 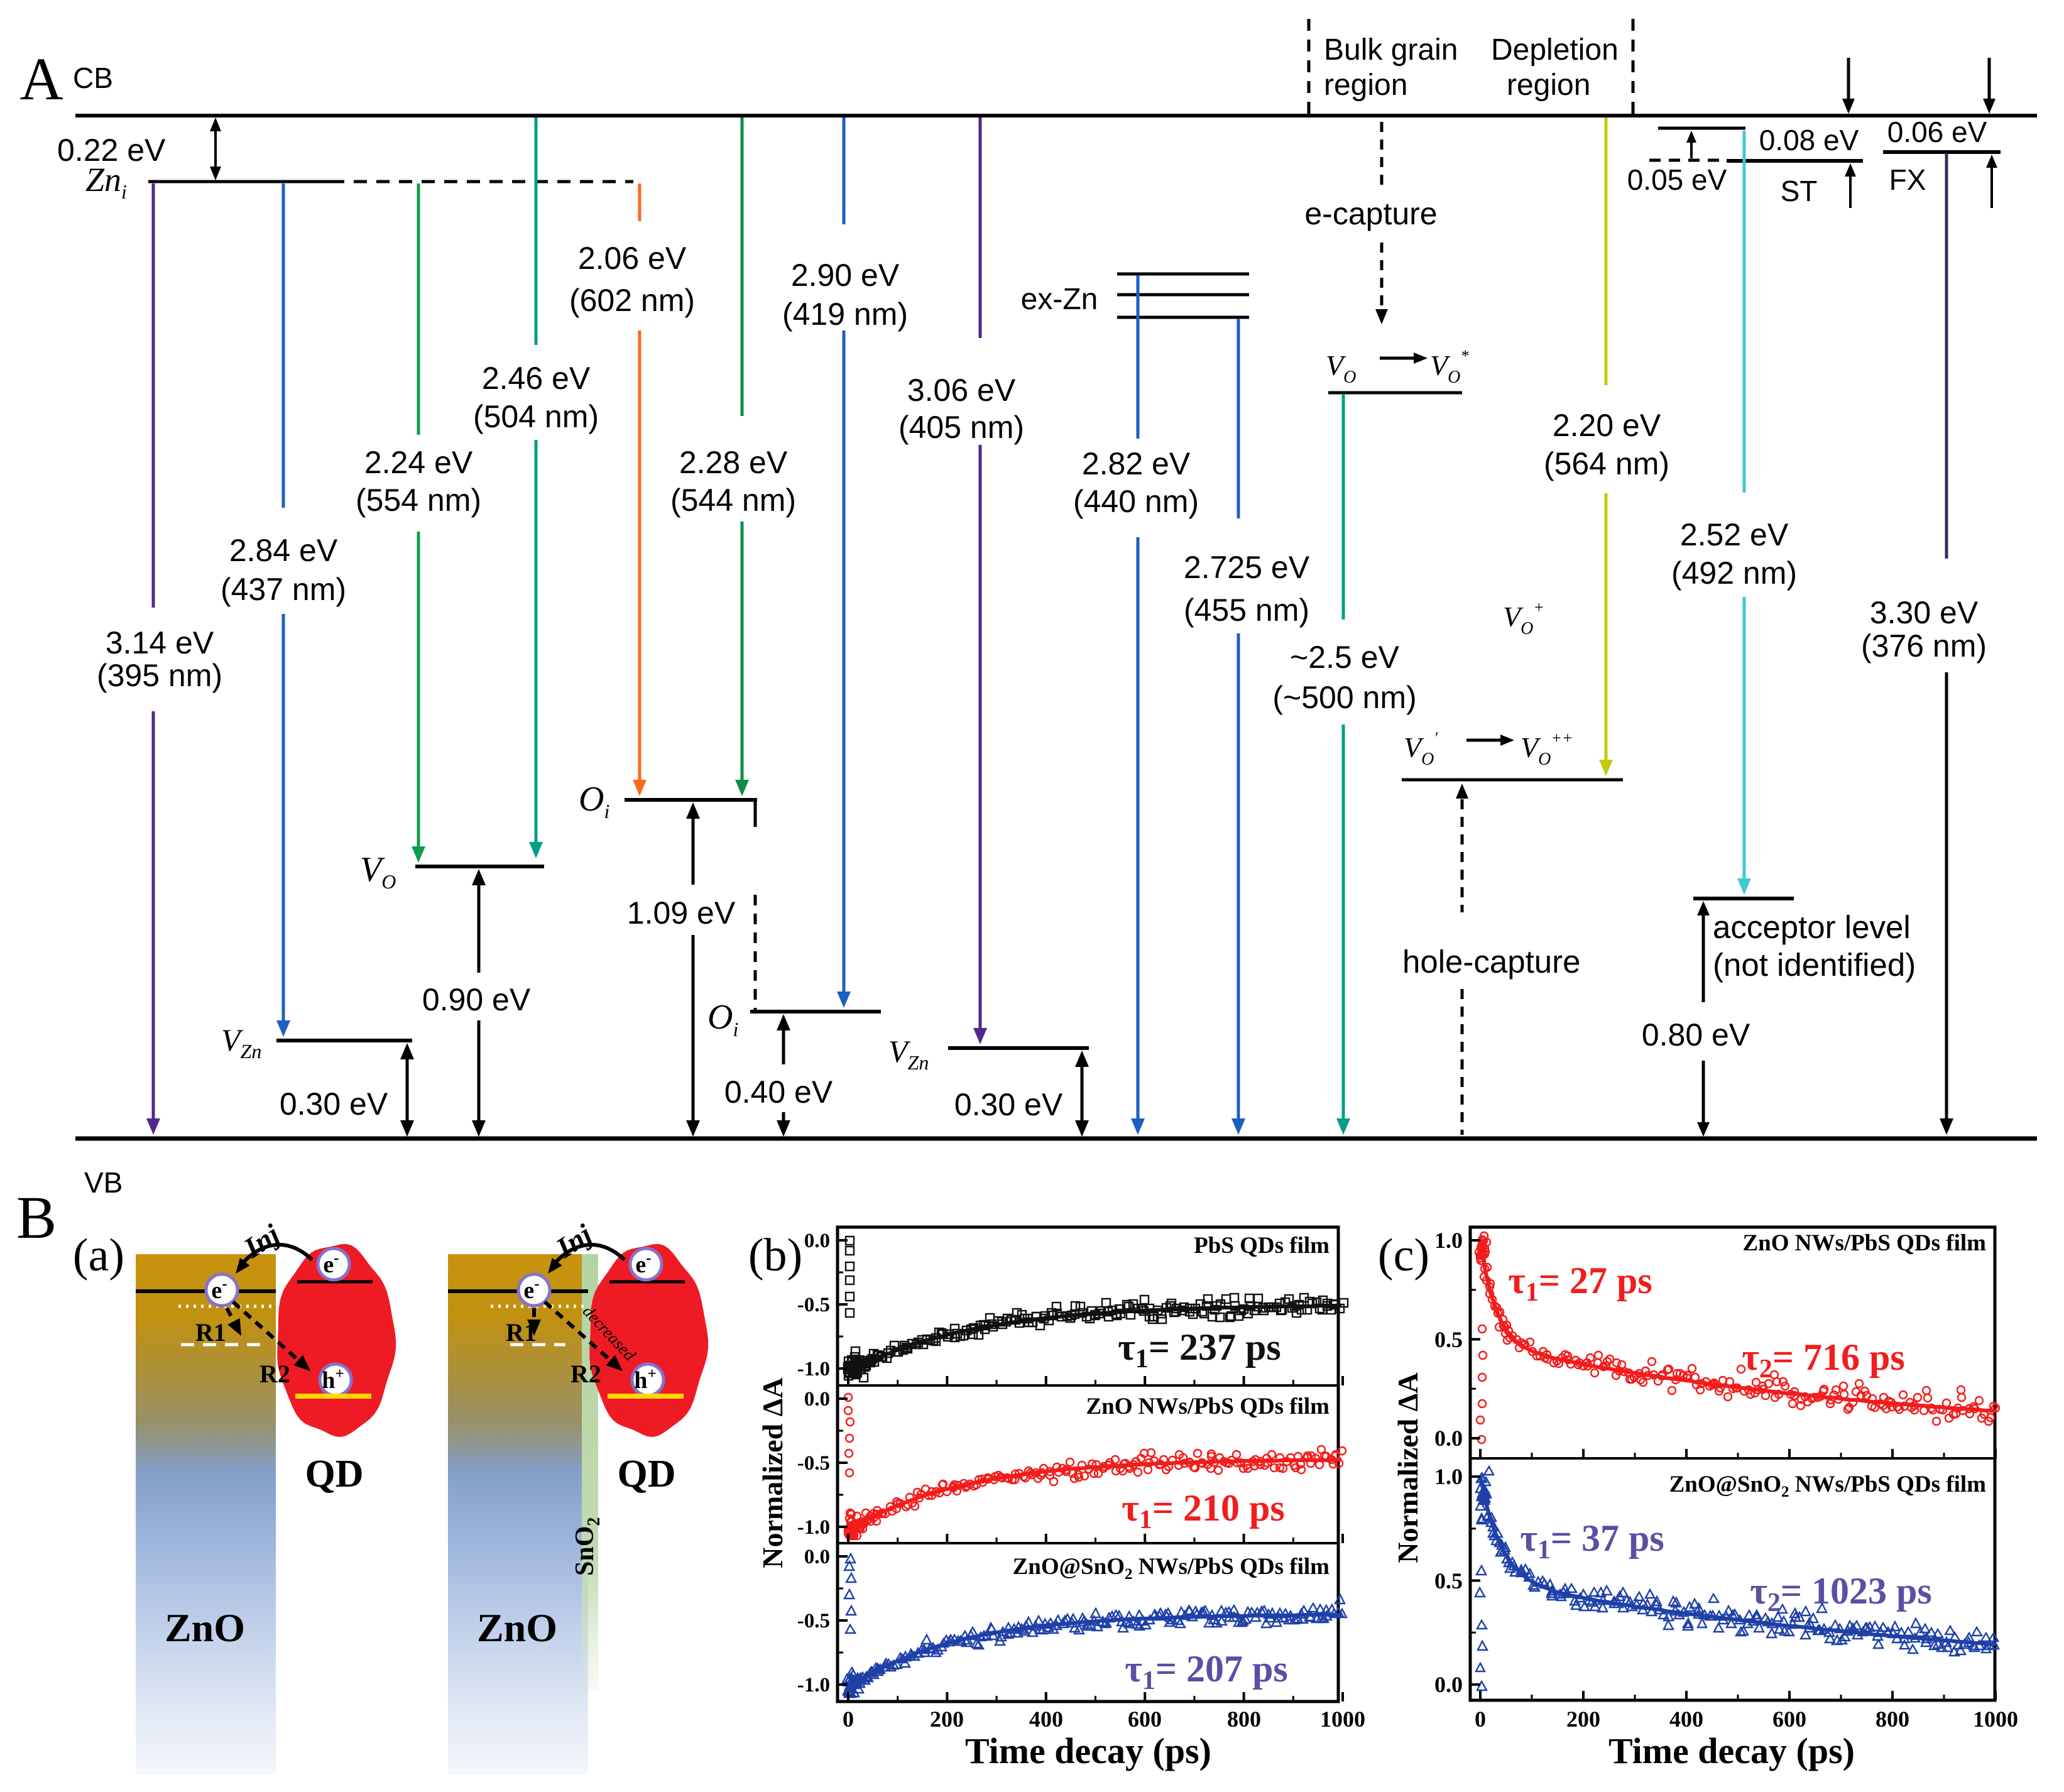 What do you see at coordinates (1247, 567) in the screenshot?
I see `svg-text: 2.725 eV` at bounding box center [1247, 567].